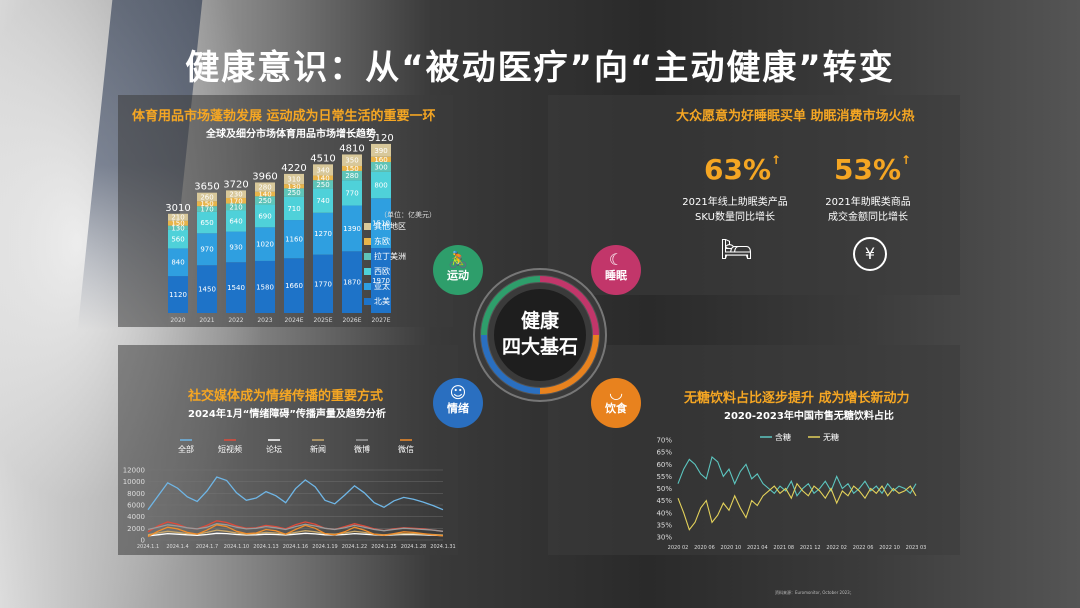  What do you see at coordinates (351, 161) in the screenshot?
I see `bar-segment-label: 350` at bounding box center [351, 161].